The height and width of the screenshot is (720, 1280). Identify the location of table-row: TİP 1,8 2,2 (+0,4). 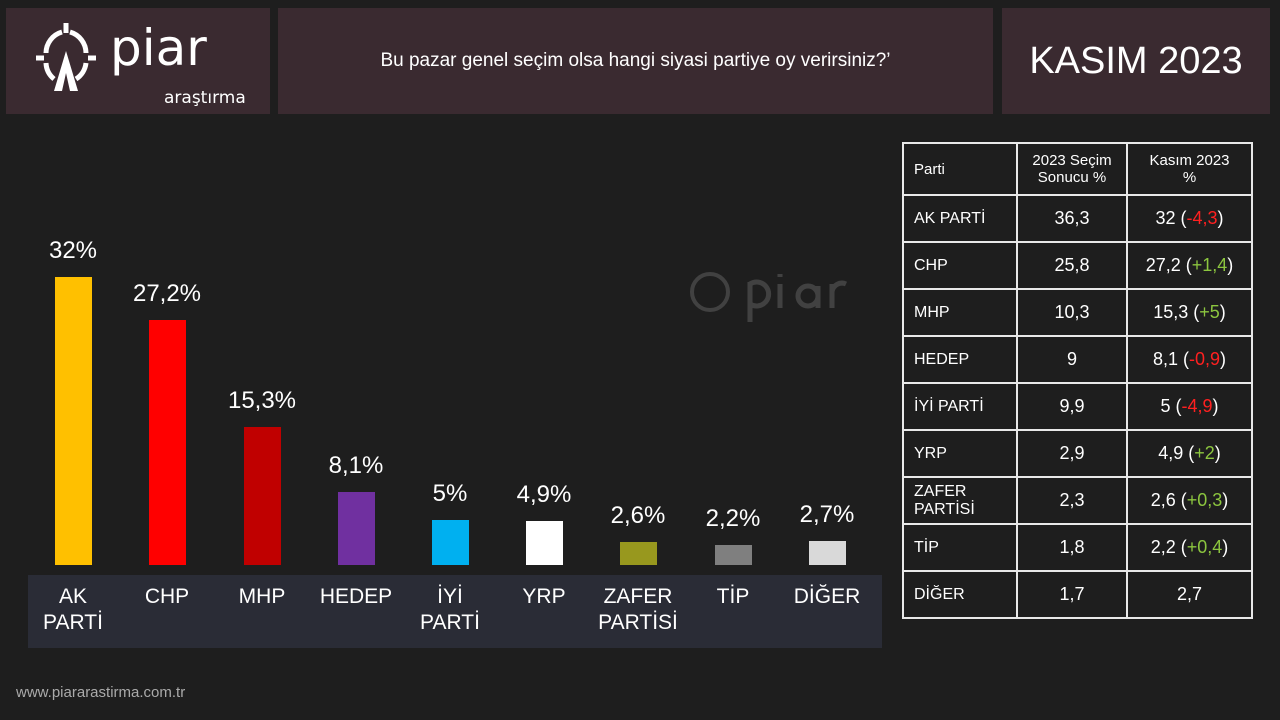
(1077, 547).